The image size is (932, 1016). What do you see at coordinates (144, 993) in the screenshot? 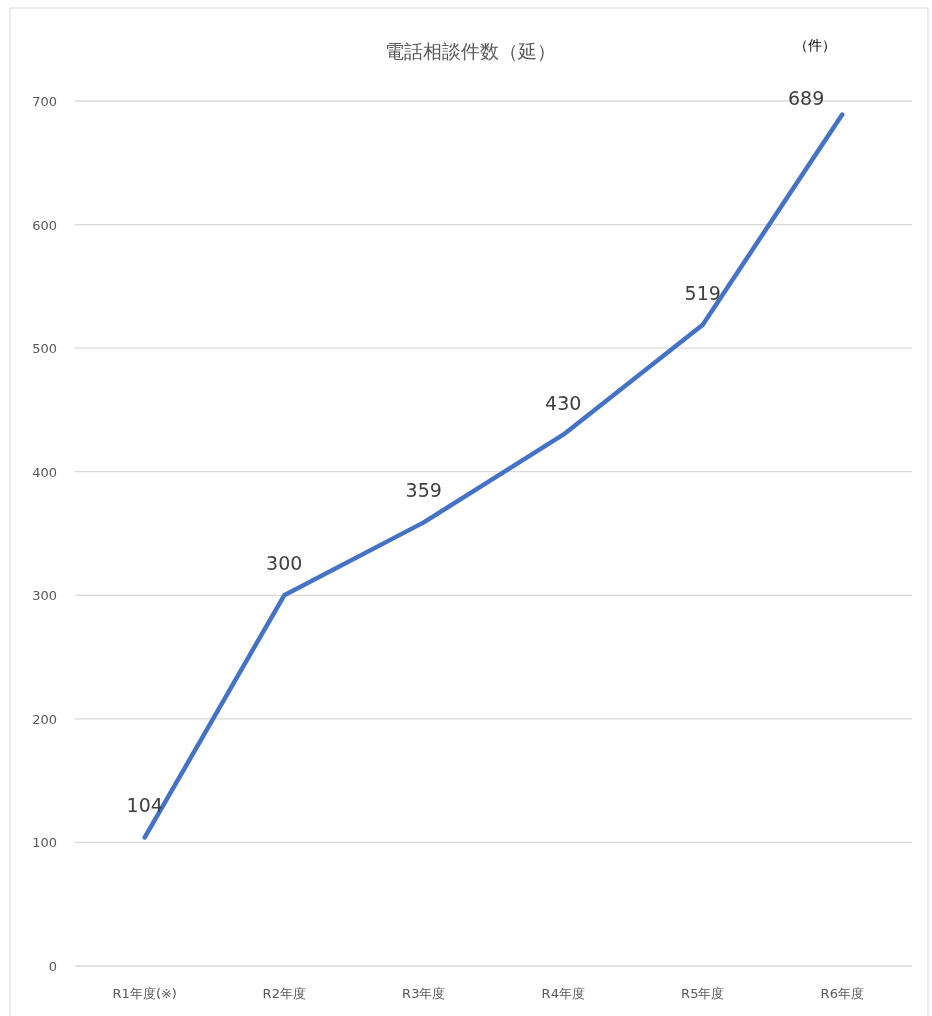
I see `x-tick-label: R1年度(※)` at bounding box center [144, 993].